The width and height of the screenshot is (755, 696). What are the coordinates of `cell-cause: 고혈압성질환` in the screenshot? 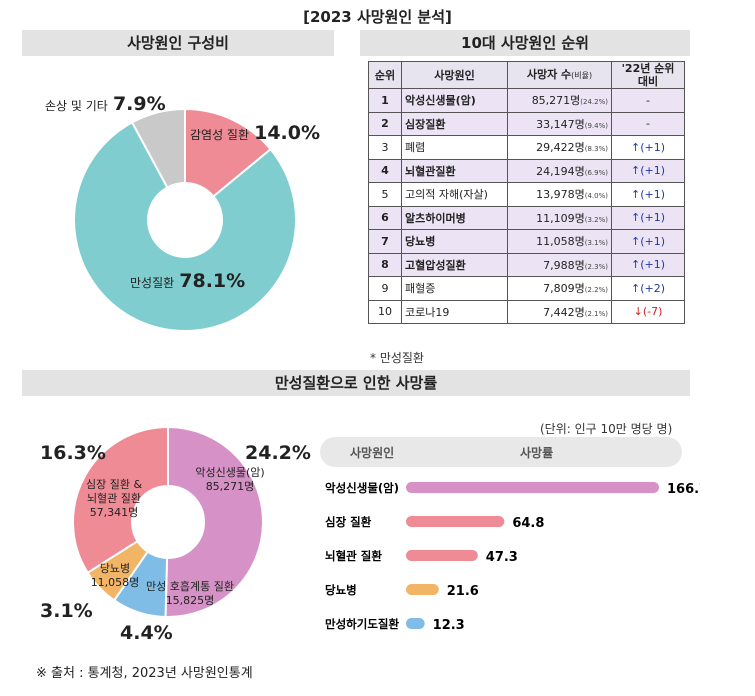 It's located at (454, 264).